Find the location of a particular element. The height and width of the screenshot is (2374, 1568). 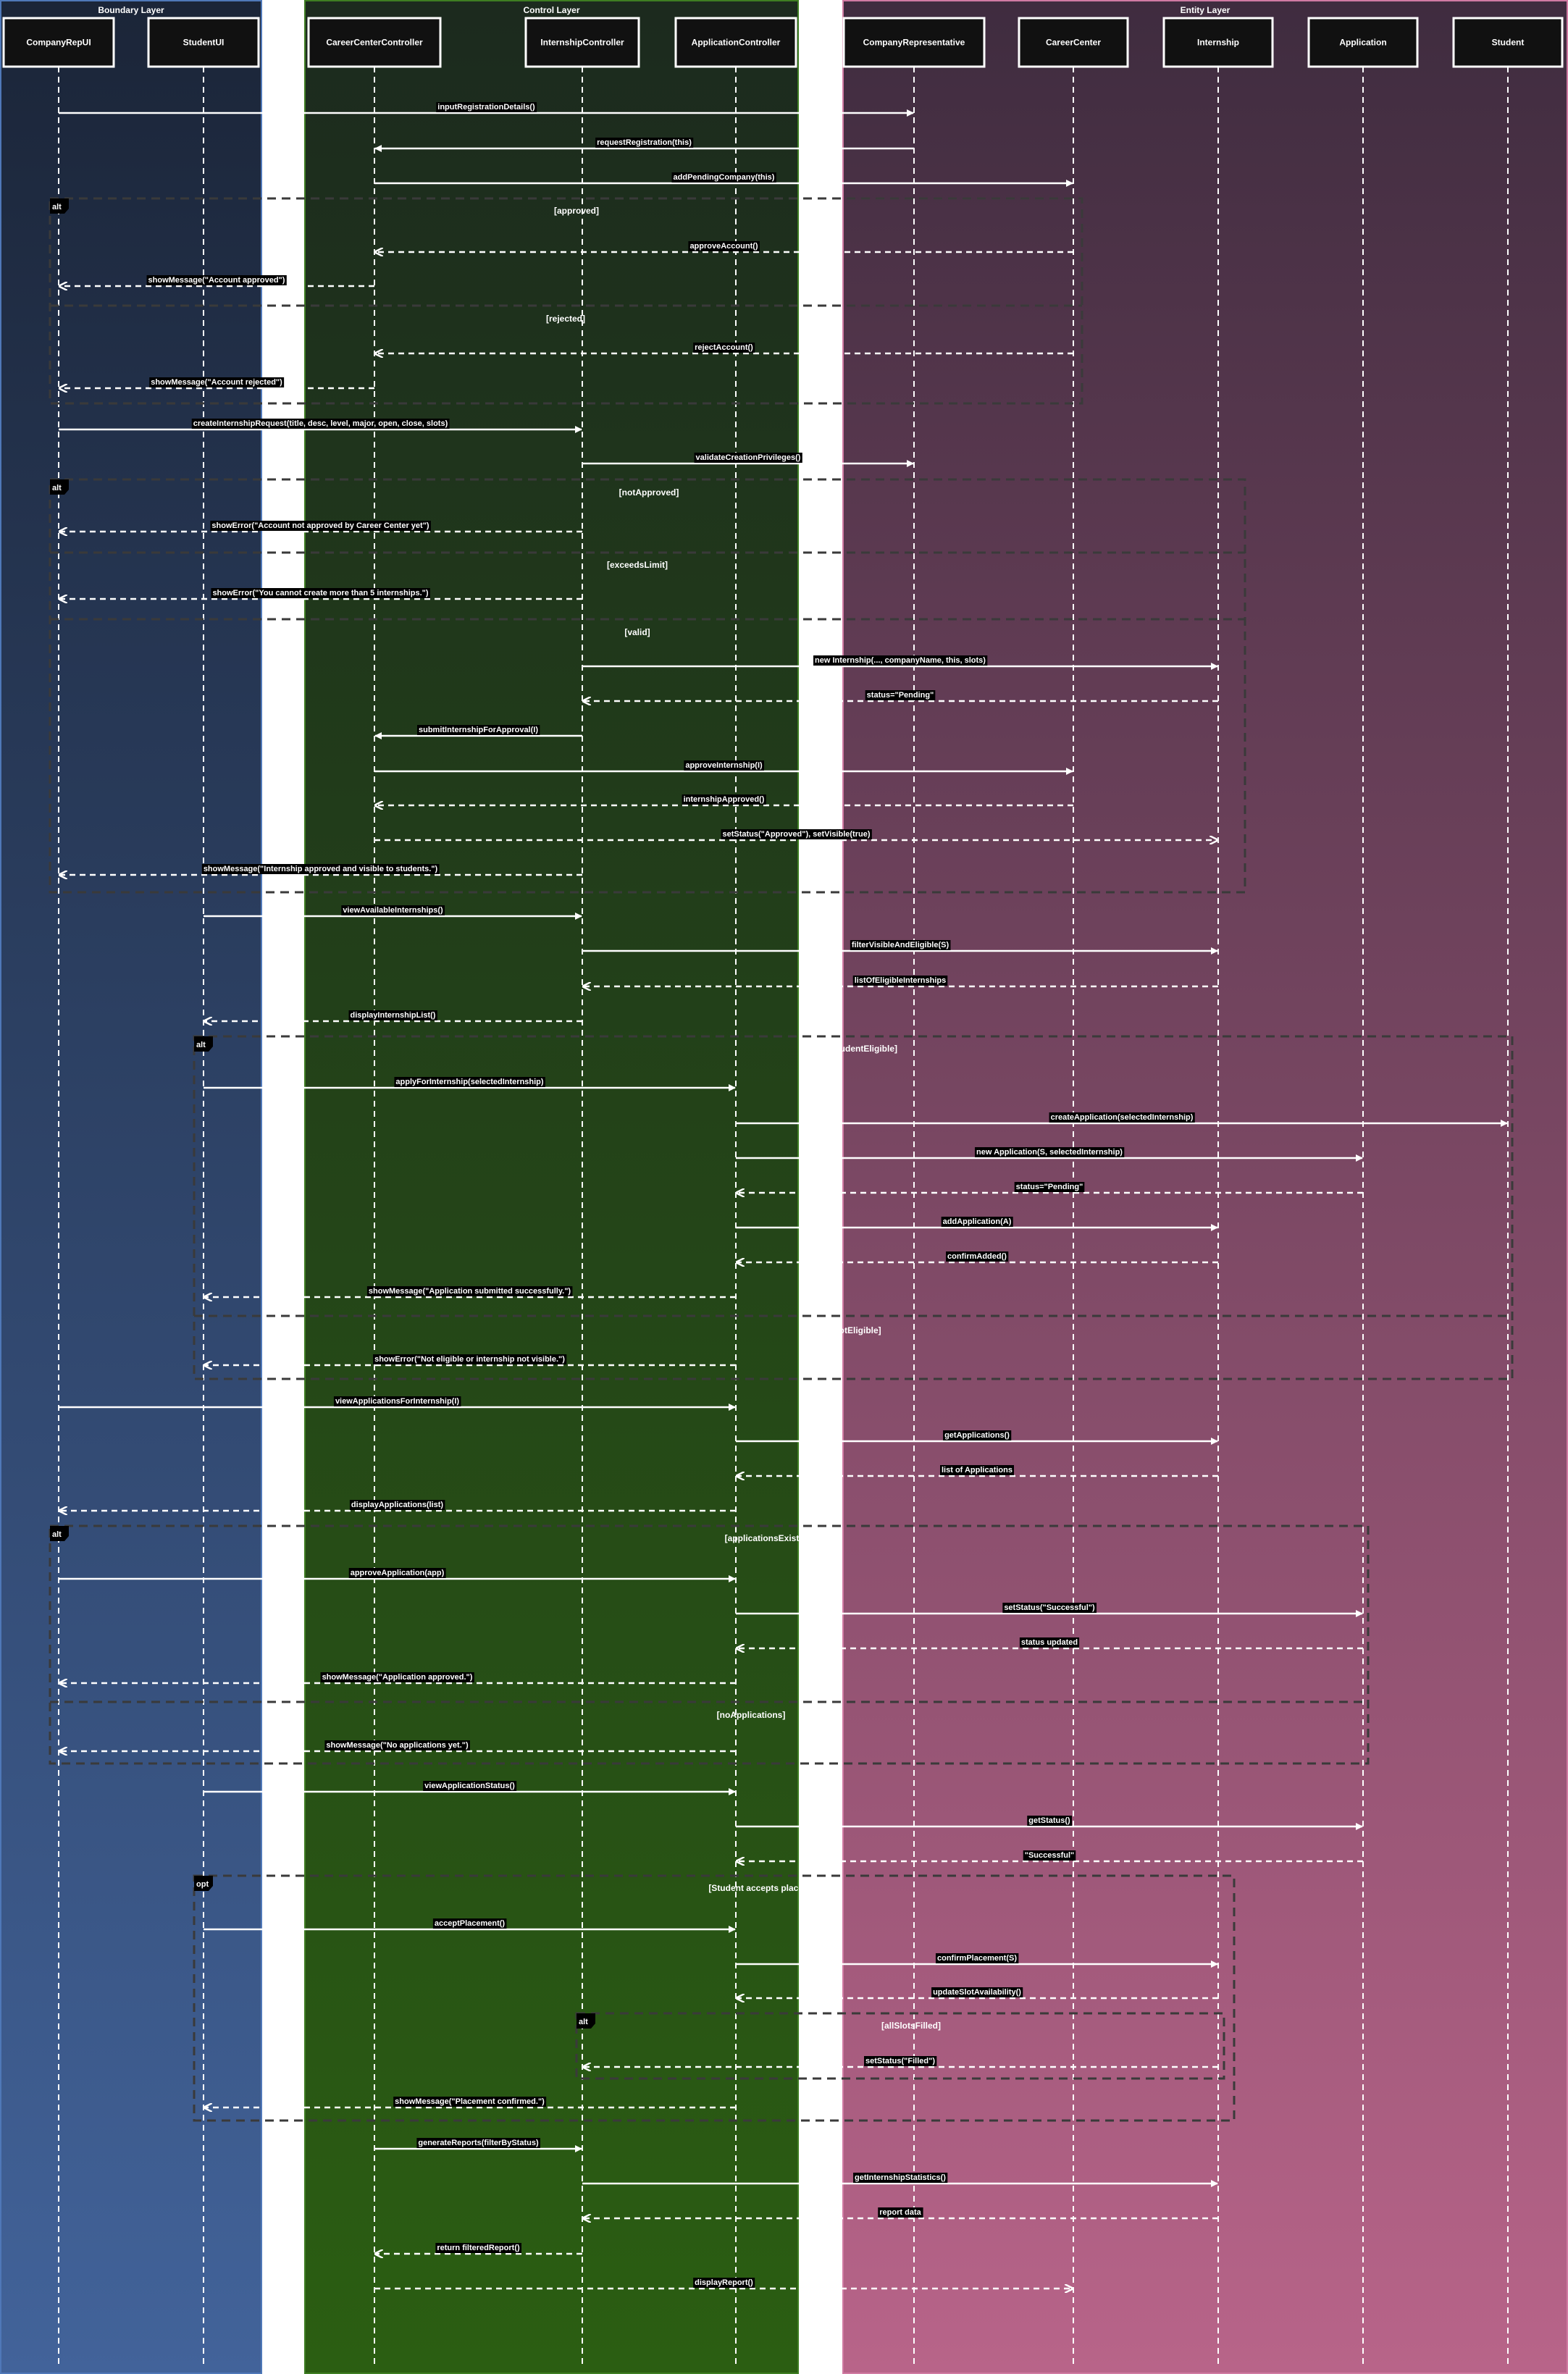

message-label: inputRegistrationDetails() is located at coordinates (486, 107).